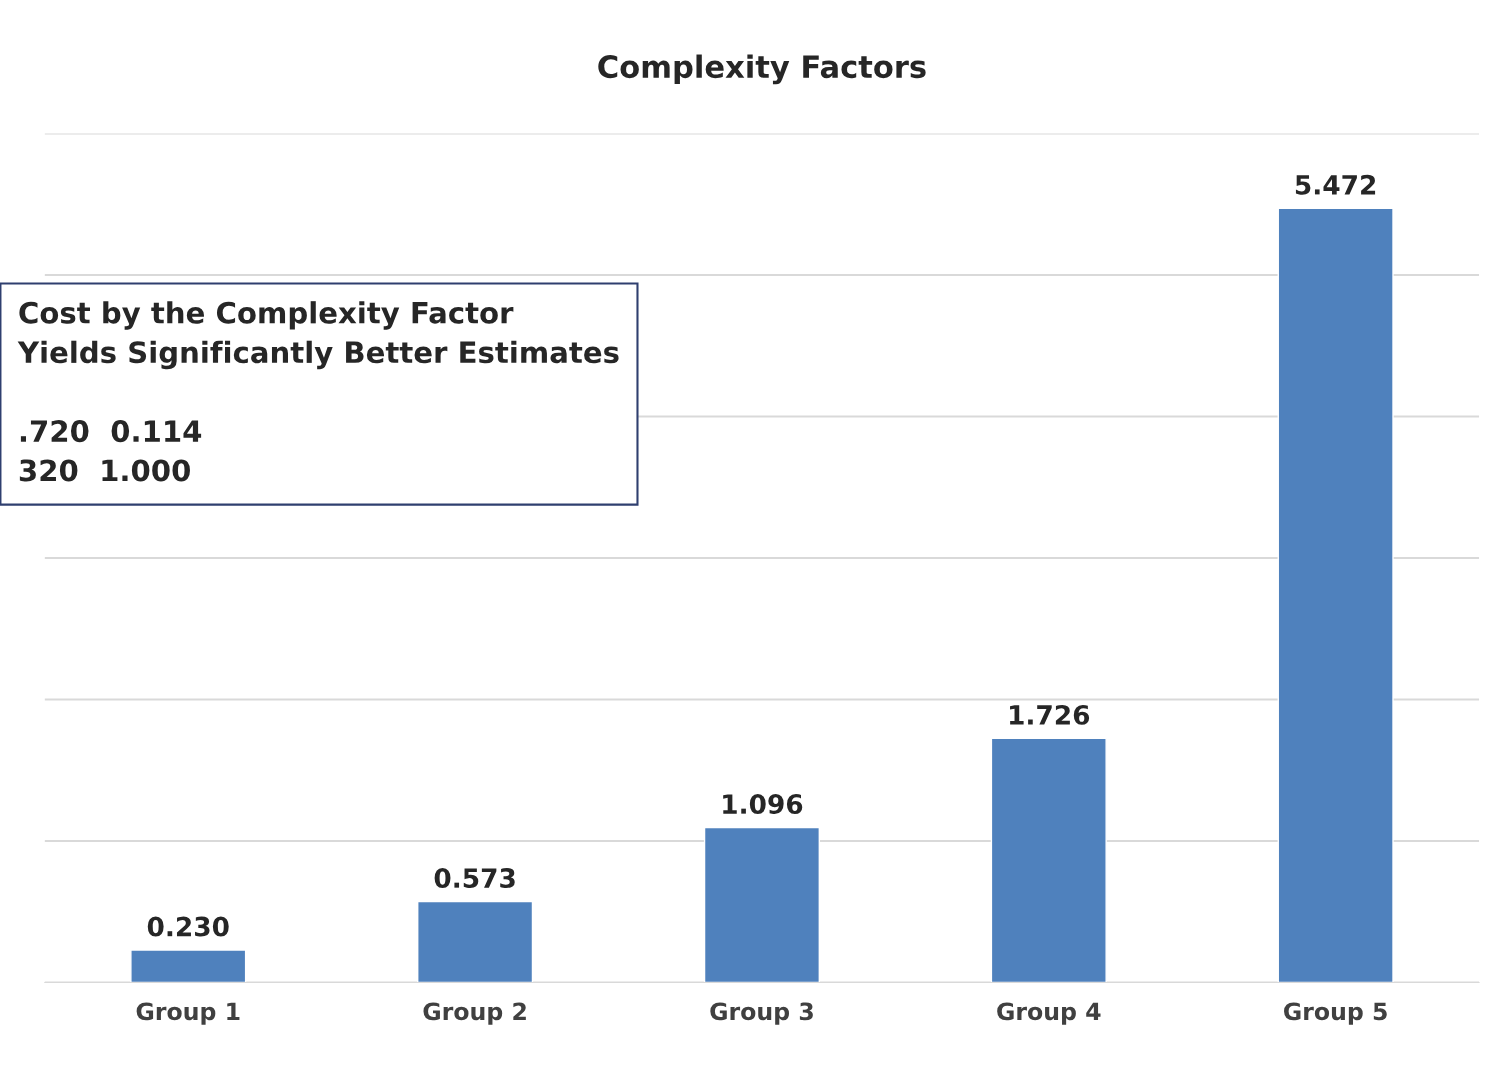 This screenshot has height=1068, width=1494. What do you see at coordinates (761, 1013) in the screenshot?
I see `x-tick-label: Group 3` at bounding box center [761, 1013].